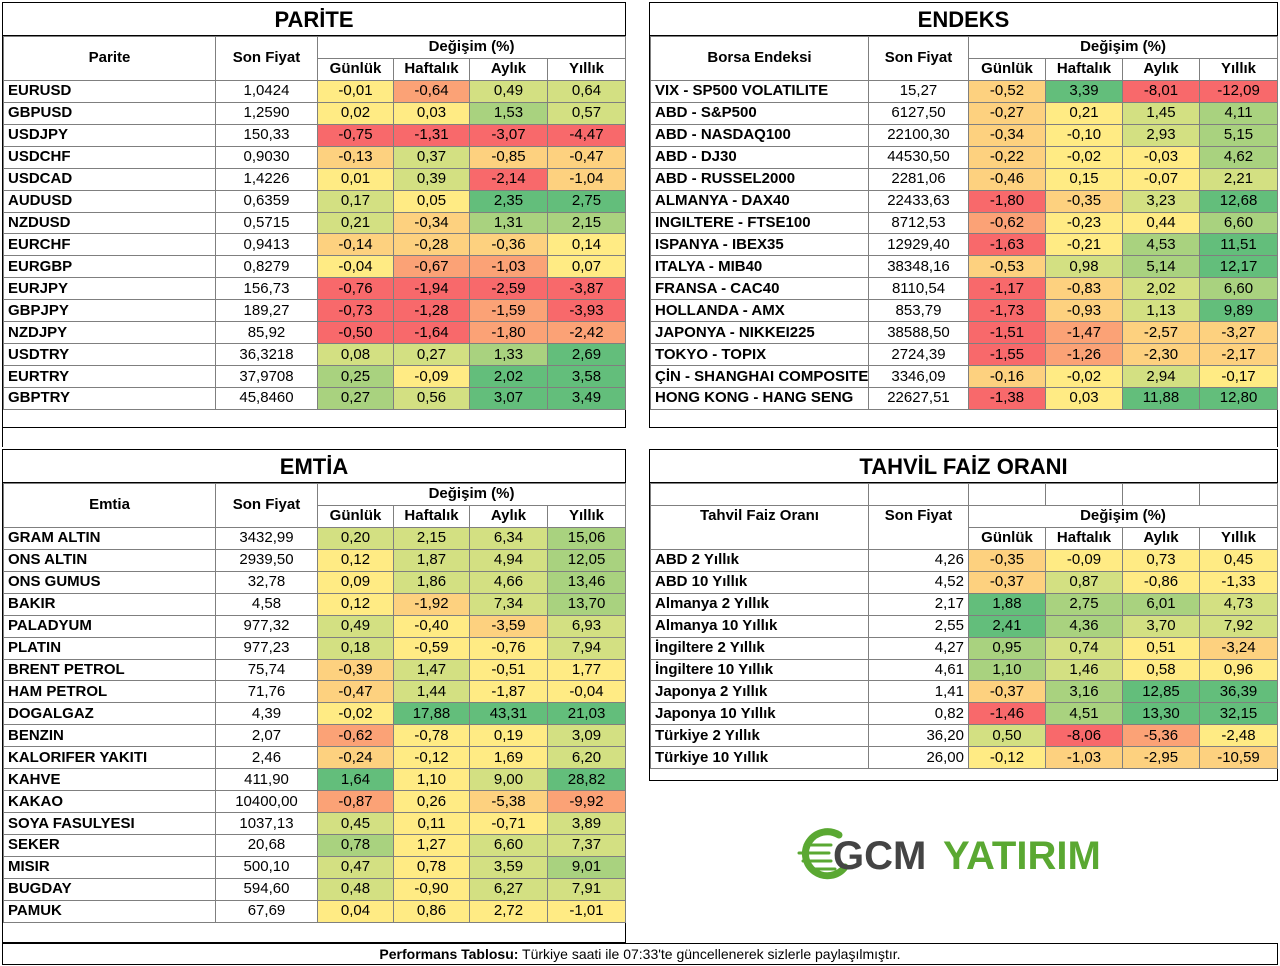 The image size is (1280, 966). Describe the element at coordinates (586, 179) in the screenshot. I see `change-yearly: -1,04` at that location.